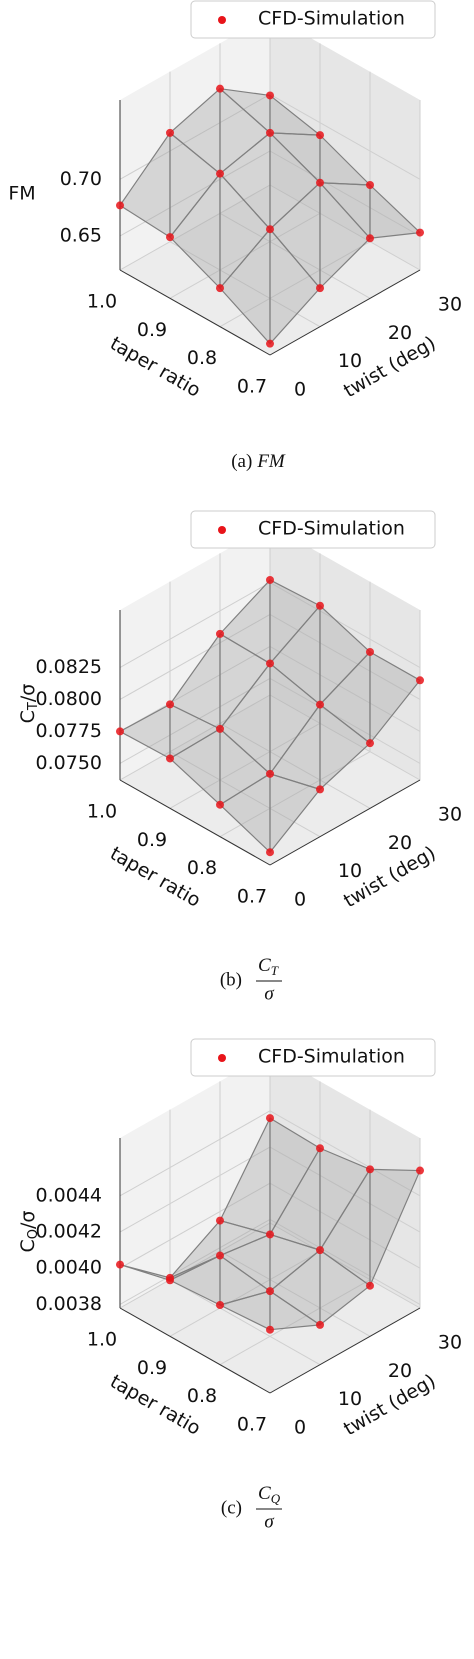  Describe the element at coordinates (81, 236) in the screenshot. I see `z-tick-label: 0.65` at that location.